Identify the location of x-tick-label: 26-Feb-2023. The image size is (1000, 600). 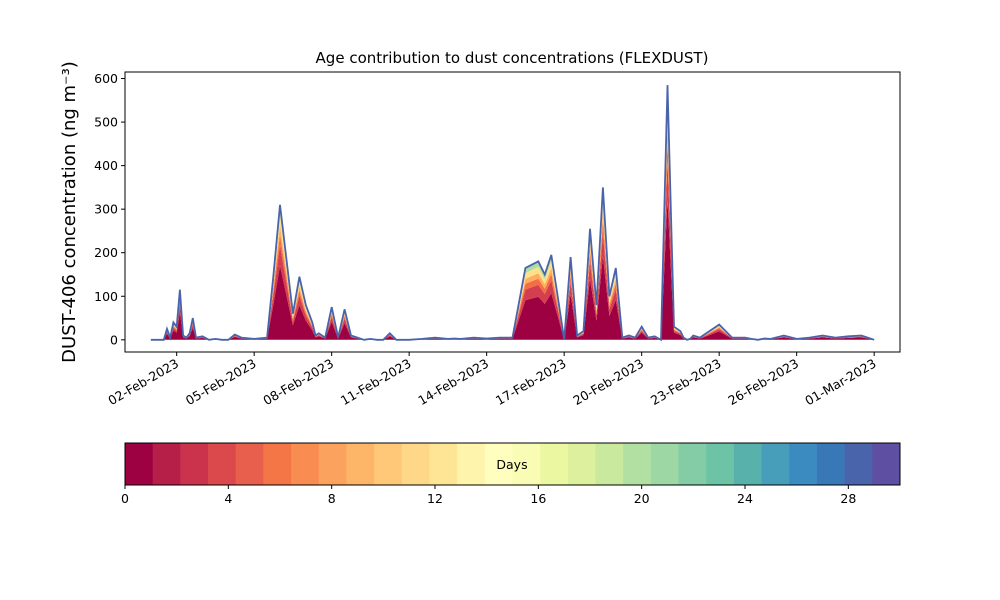
(763, 382).